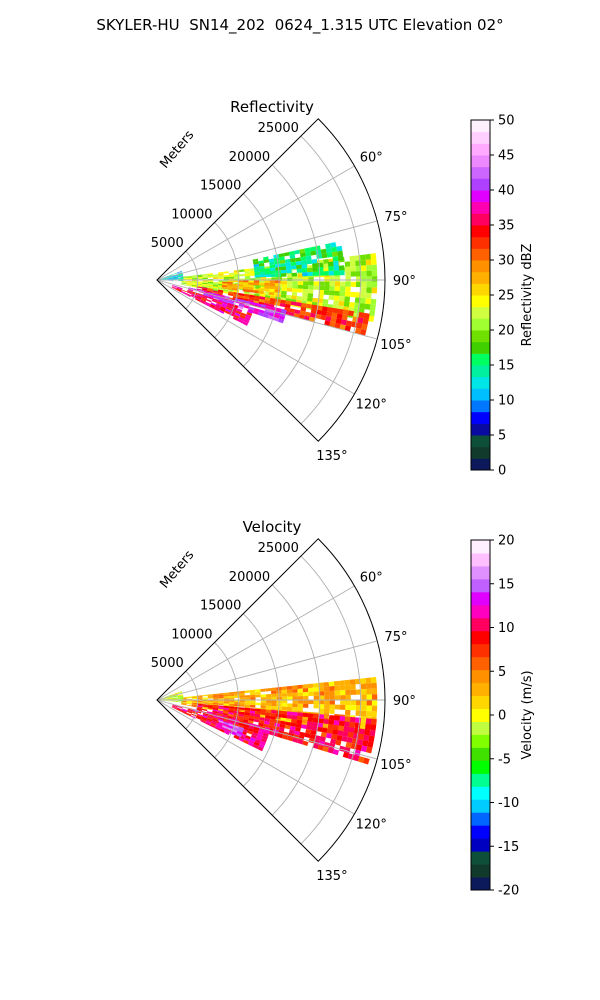  I want to click on colorbar-tick-label: -15, so click(508, 847).